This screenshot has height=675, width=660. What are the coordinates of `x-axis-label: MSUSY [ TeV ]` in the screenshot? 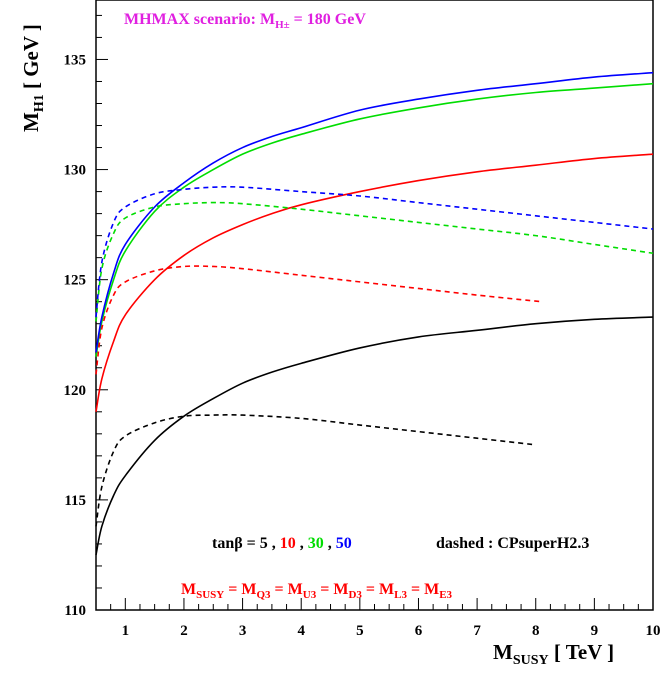 It's located at (553, 654).